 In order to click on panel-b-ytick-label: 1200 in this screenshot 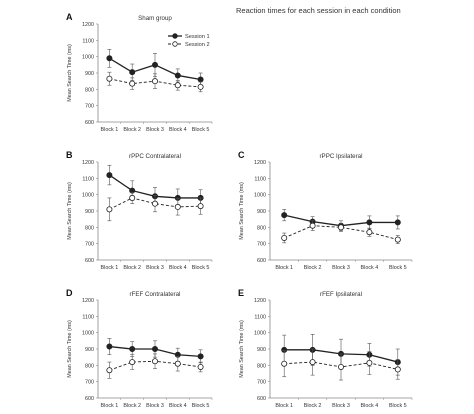, I will do `click(88, 163)`.